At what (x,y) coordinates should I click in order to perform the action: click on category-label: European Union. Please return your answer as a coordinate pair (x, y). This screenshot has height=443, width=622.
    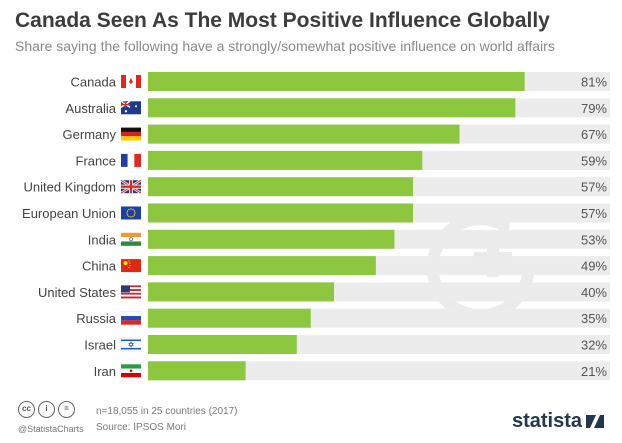
    Looking at the image, I should click on (69, 213).